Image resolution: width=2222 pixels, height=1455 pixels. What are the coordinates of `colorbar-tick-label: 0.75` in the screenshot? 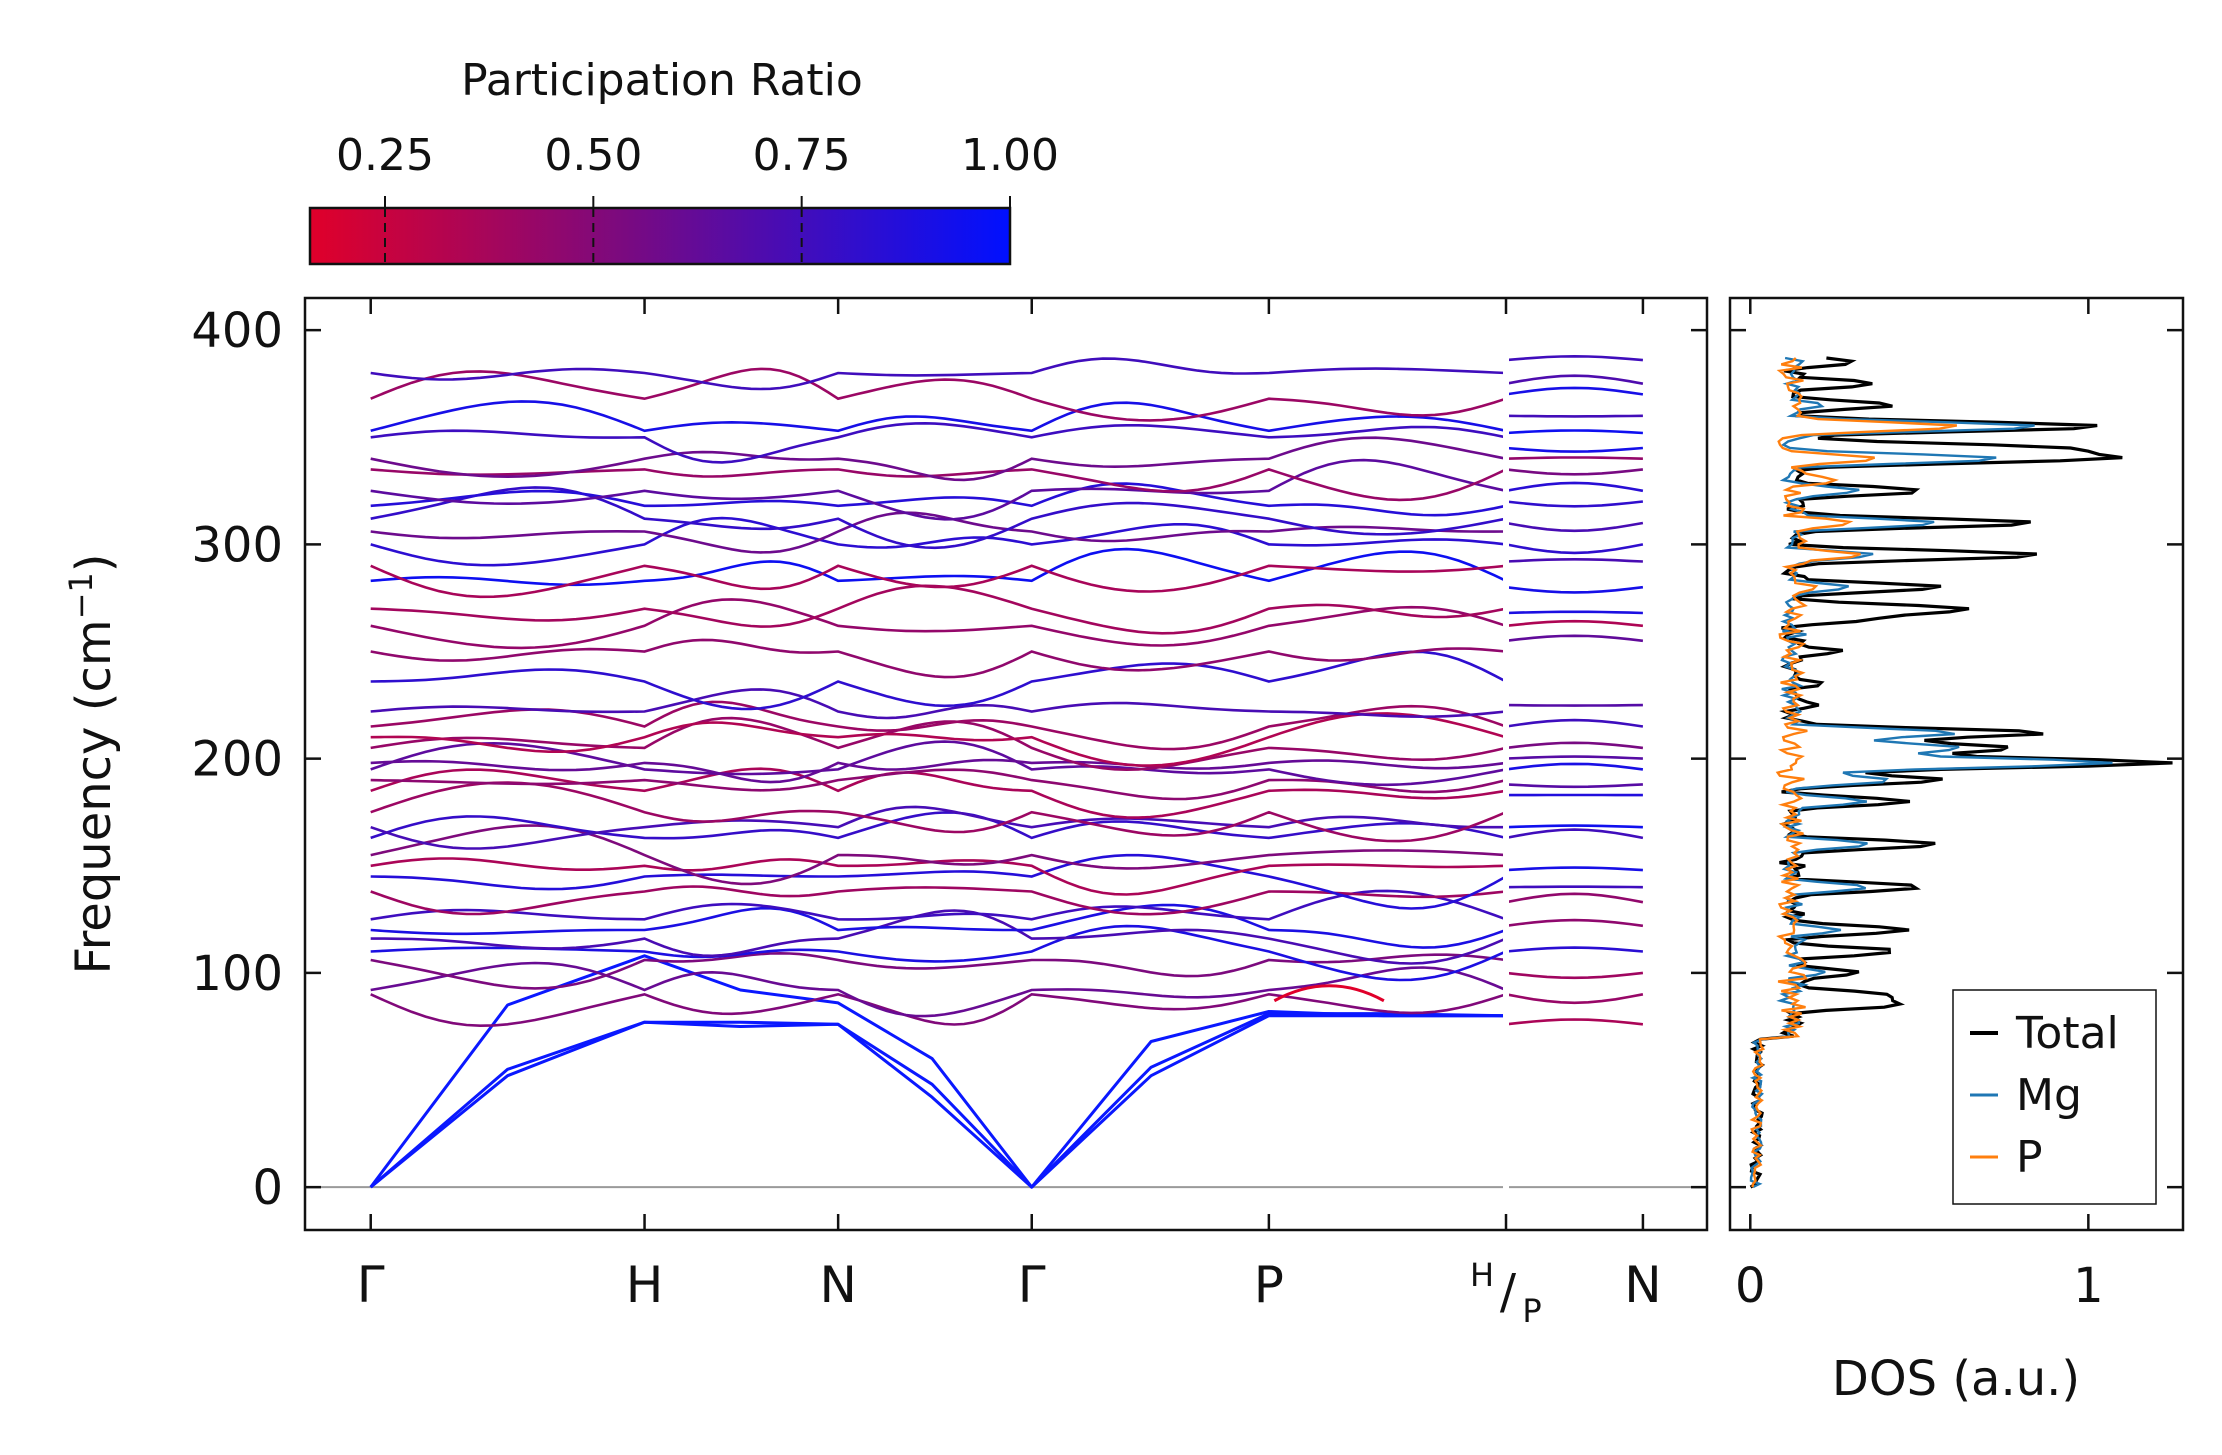 It's located at (802, 155).